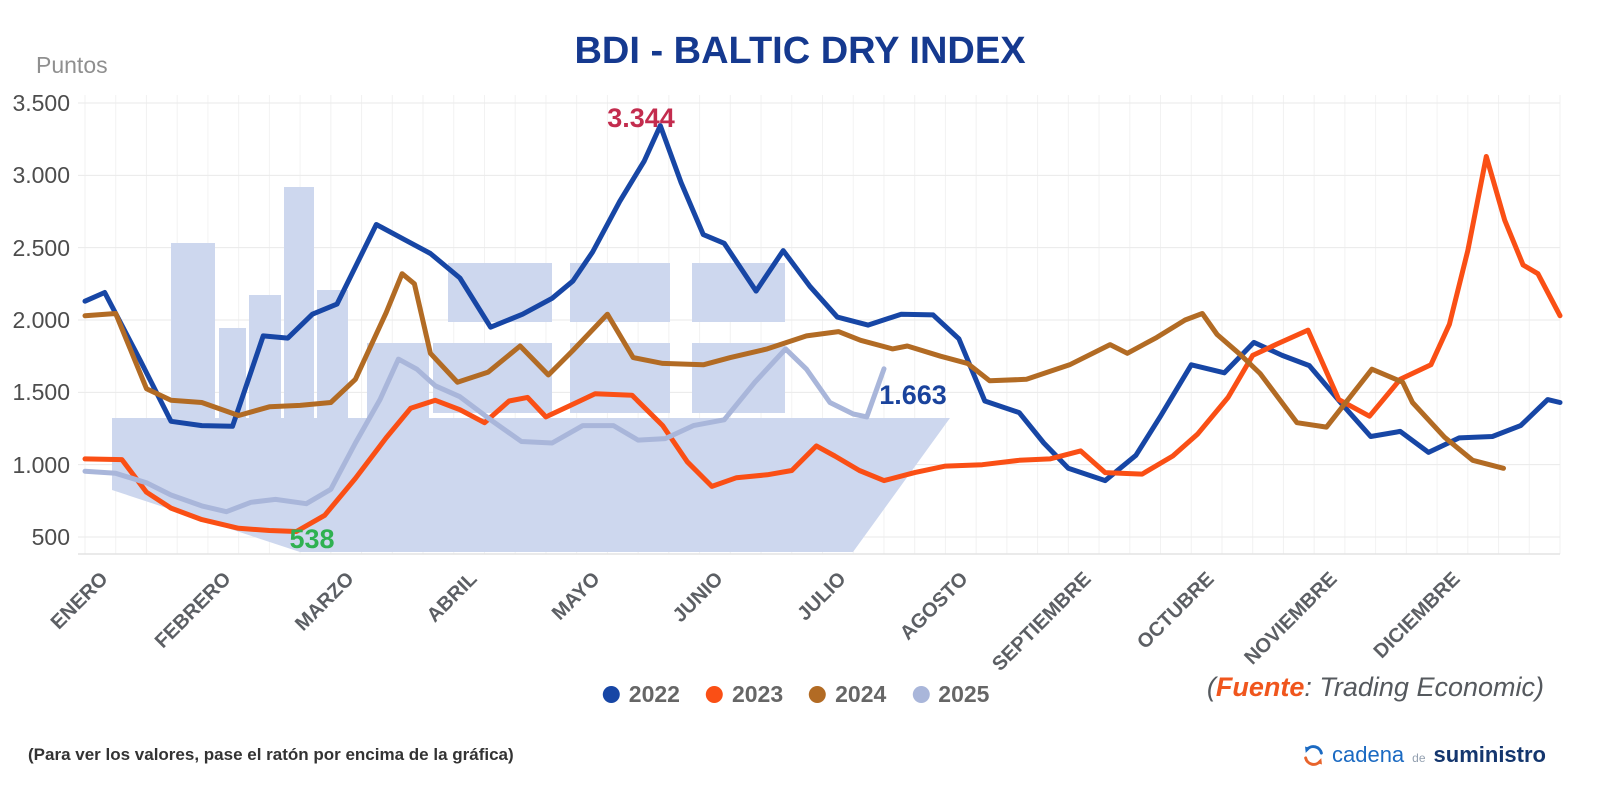 This screenshot has height=800, width=1600. I want to click on y-tick-1000: 1.000, so click(41, 464).